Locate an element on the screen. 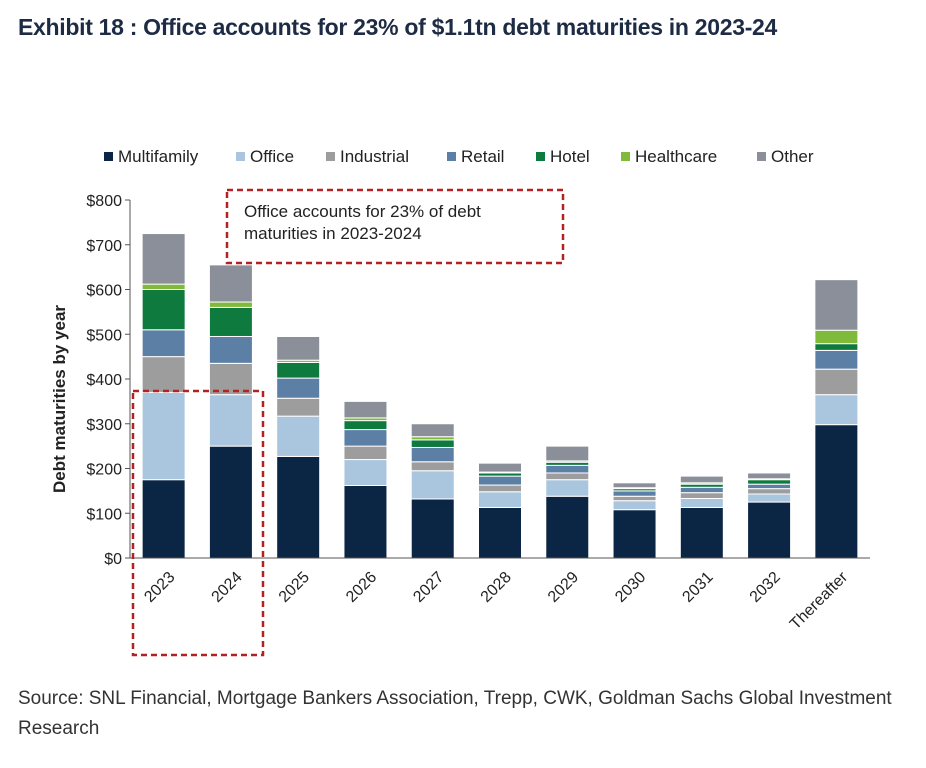  x-tick-label: 2026 is located at coordinates (361, 587).